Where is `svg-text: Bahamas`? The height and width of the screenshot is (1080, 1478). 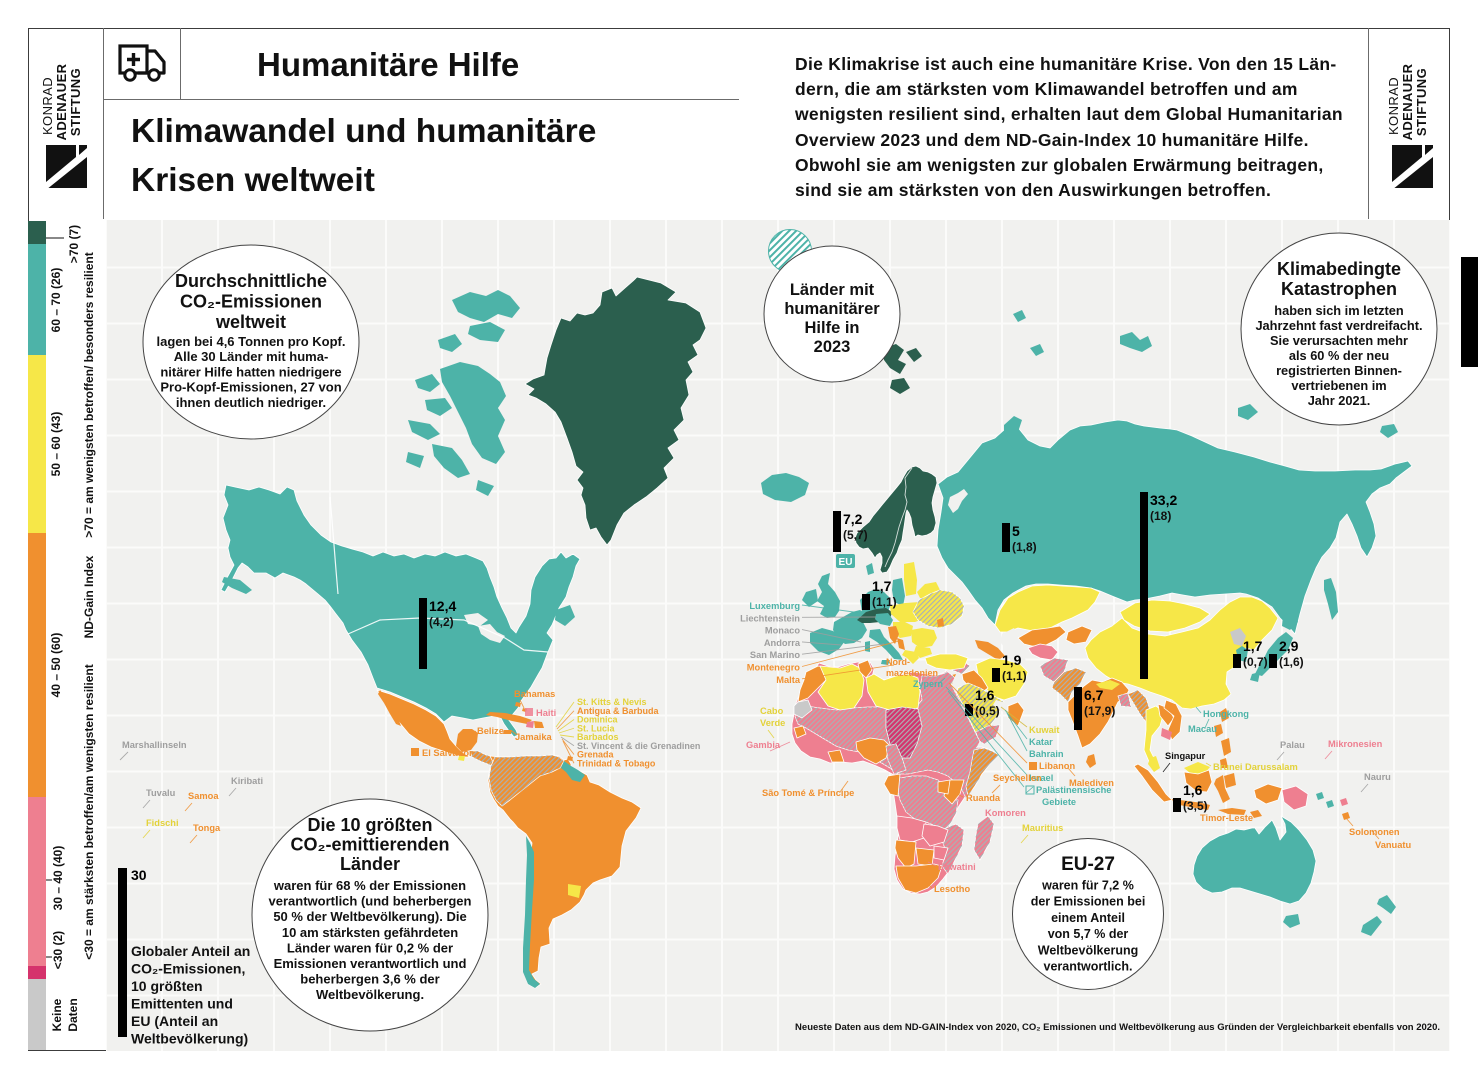
svg-text: Bahamas is located at coordinates (534, 694).